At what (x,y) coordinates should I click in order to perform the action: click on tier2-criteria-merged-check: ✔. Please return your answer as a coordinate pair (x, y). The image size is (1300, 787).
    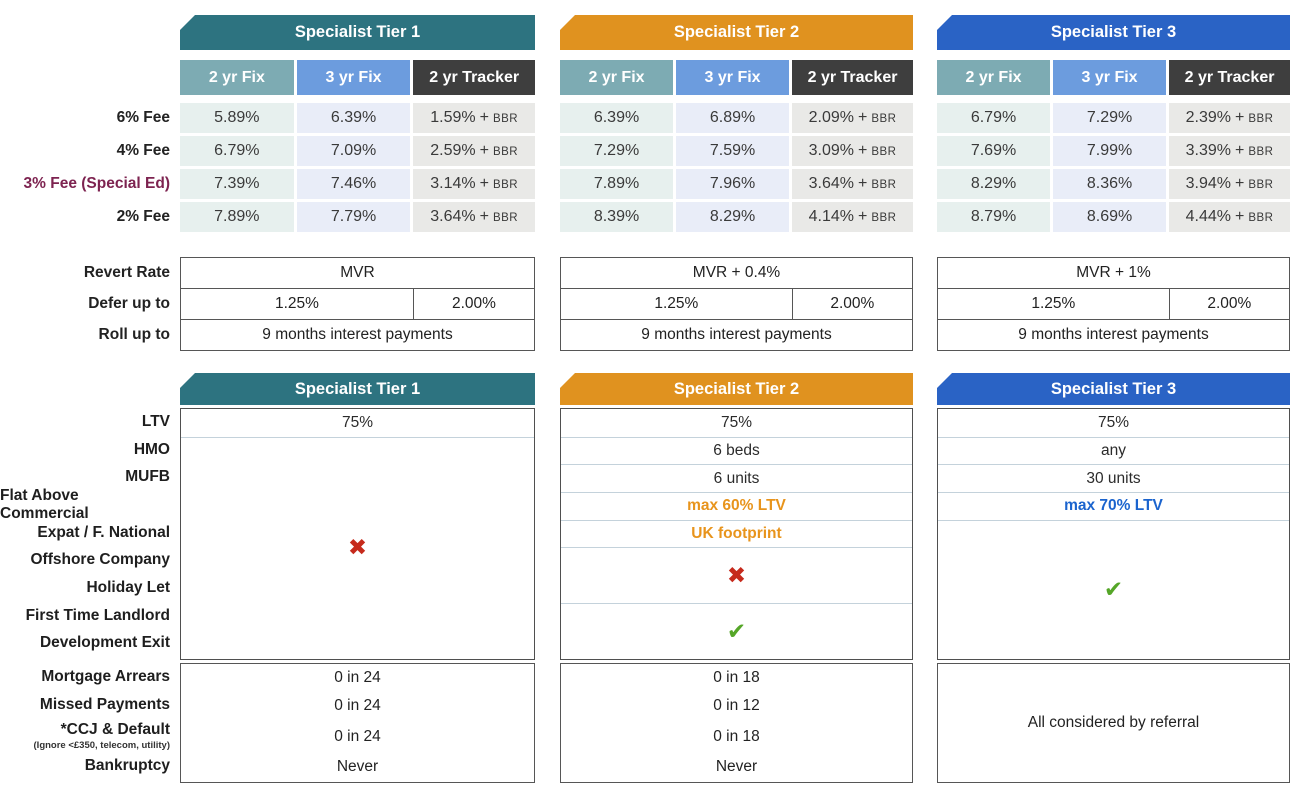
    Looking at the image, I should click on (736, 630).